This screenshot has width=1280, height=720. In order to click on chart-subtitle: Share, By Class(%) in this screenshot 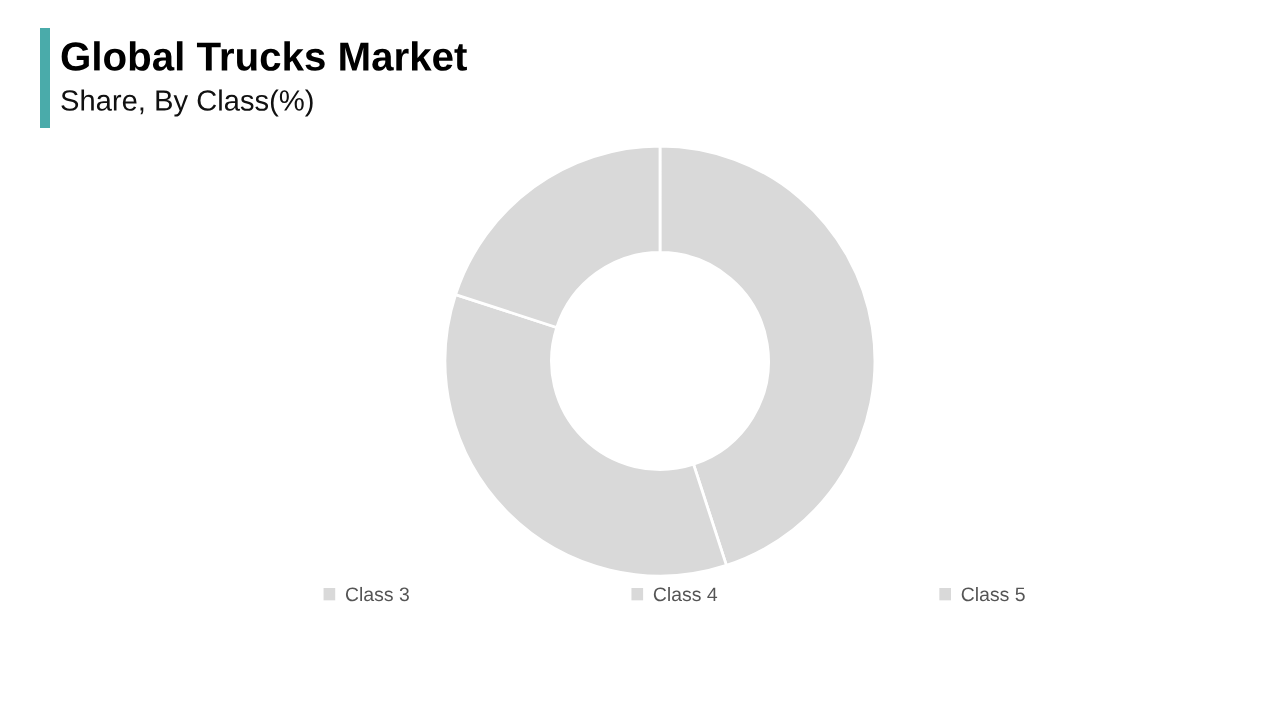, I will do `click(187, 103)`.